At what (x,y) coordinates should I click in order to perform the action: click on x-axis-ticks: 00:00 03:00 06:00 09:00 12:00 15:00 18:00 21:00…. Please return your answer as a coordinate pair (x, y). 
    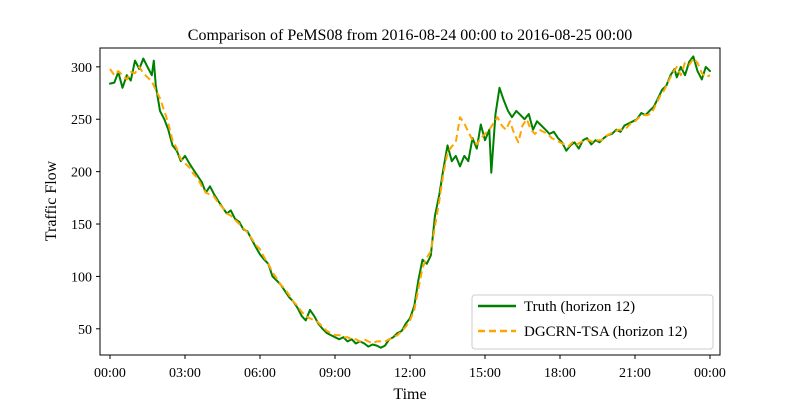
    Looking at the image, I should click on (410, 368).